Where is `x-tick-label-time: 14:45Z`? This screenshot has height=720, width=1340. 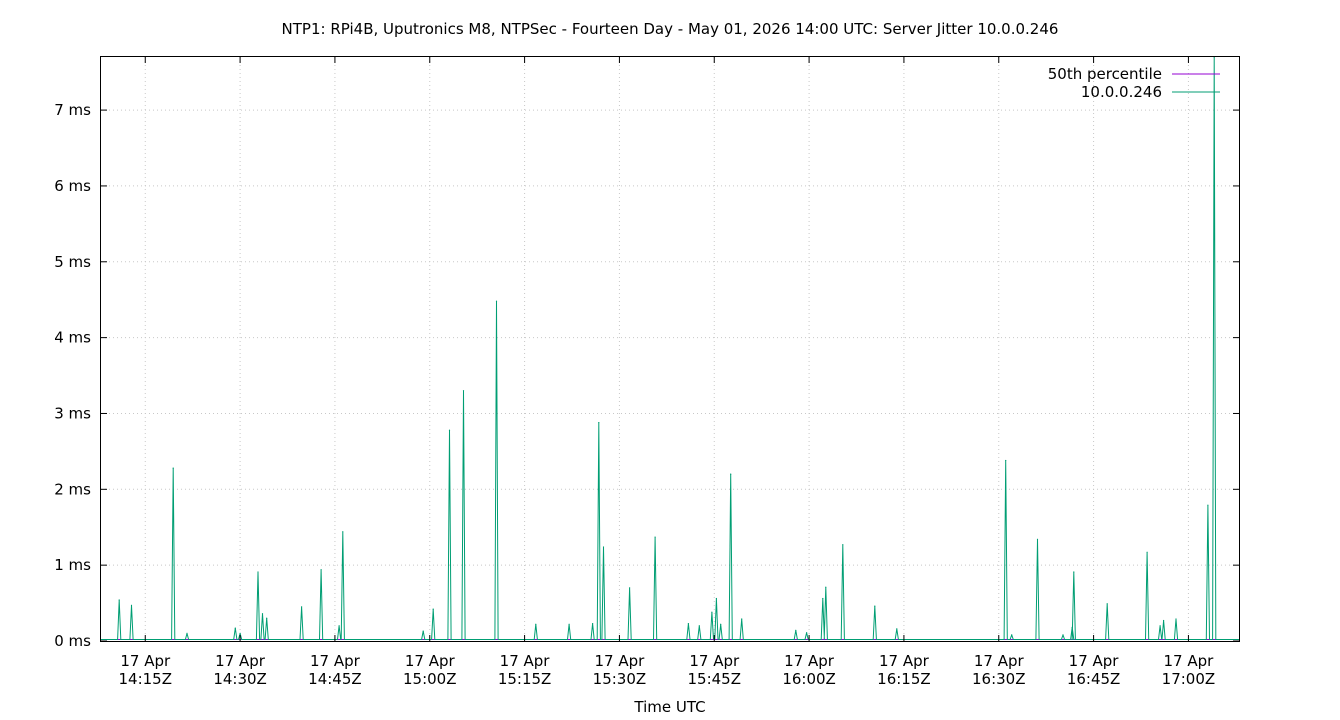
x-tick-label-time: 14:45Z is located at coordinates (335, 679).